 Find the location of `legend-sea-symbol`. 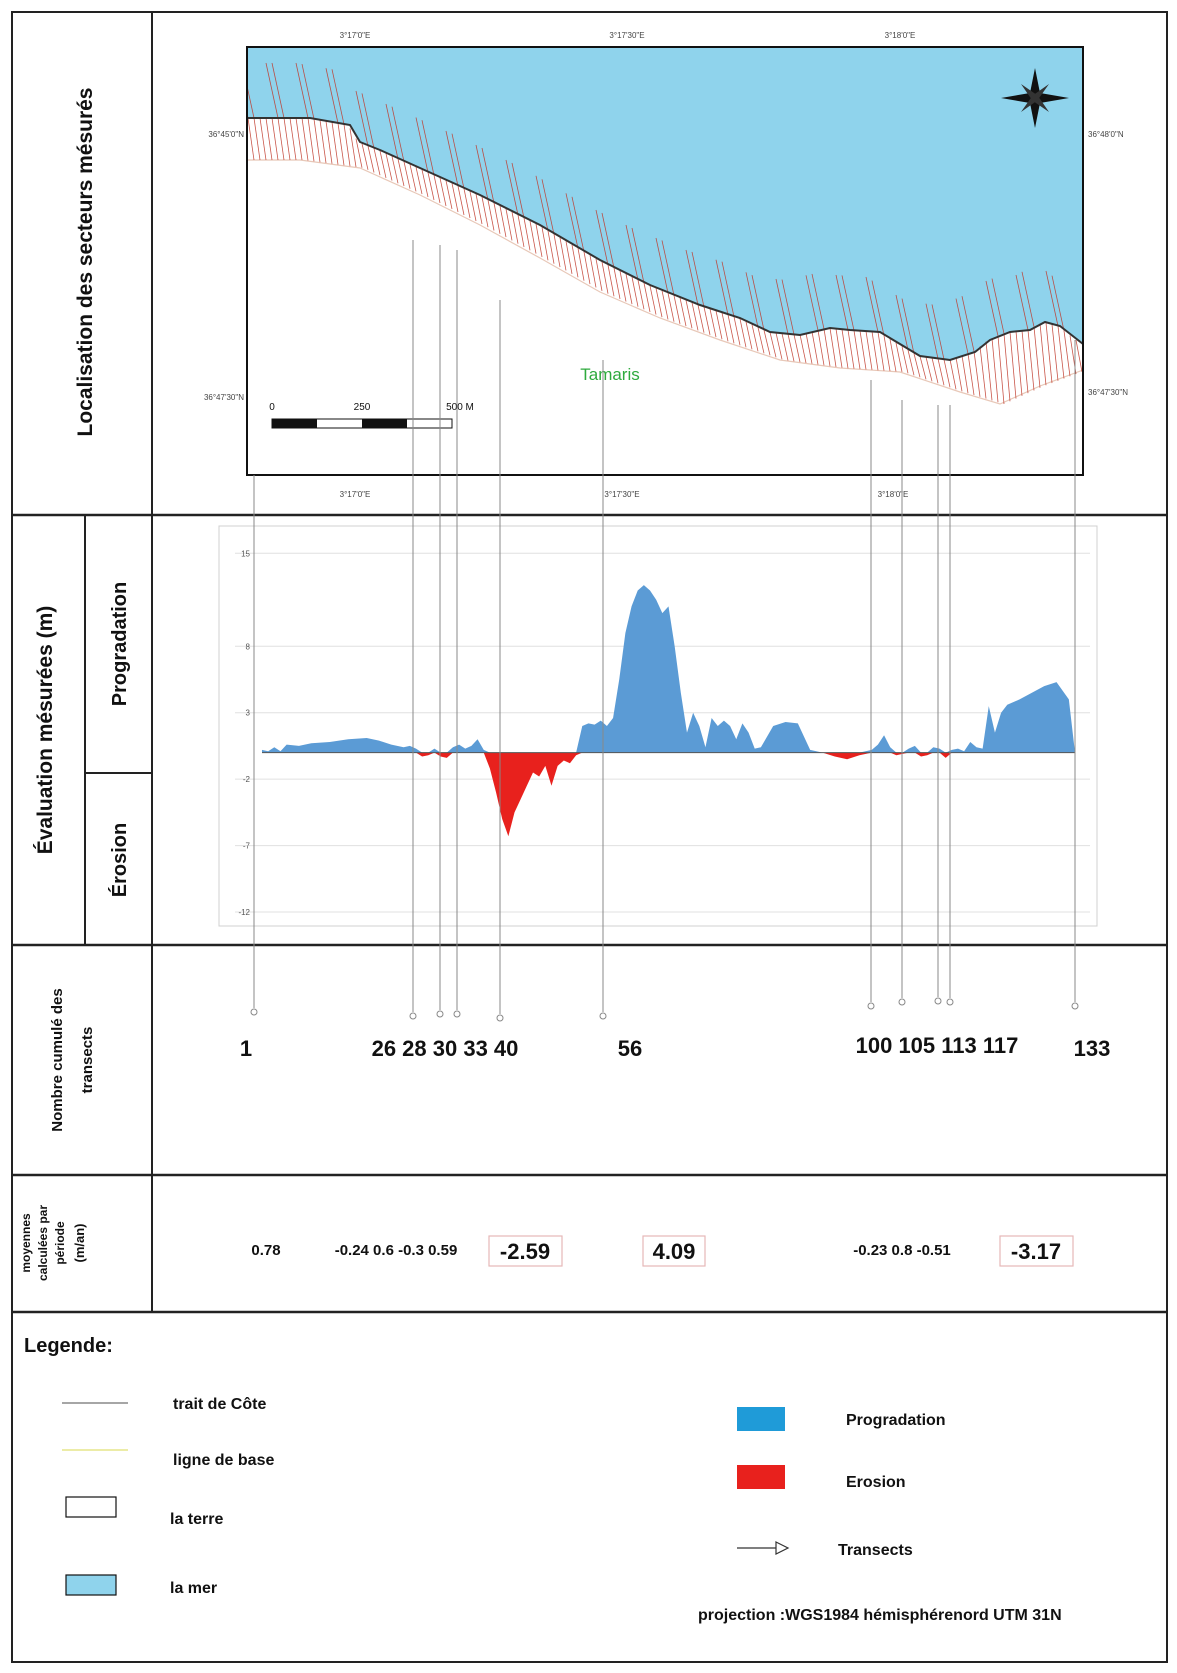

legend-sea-symbol is located at coordinates (91, 1585).